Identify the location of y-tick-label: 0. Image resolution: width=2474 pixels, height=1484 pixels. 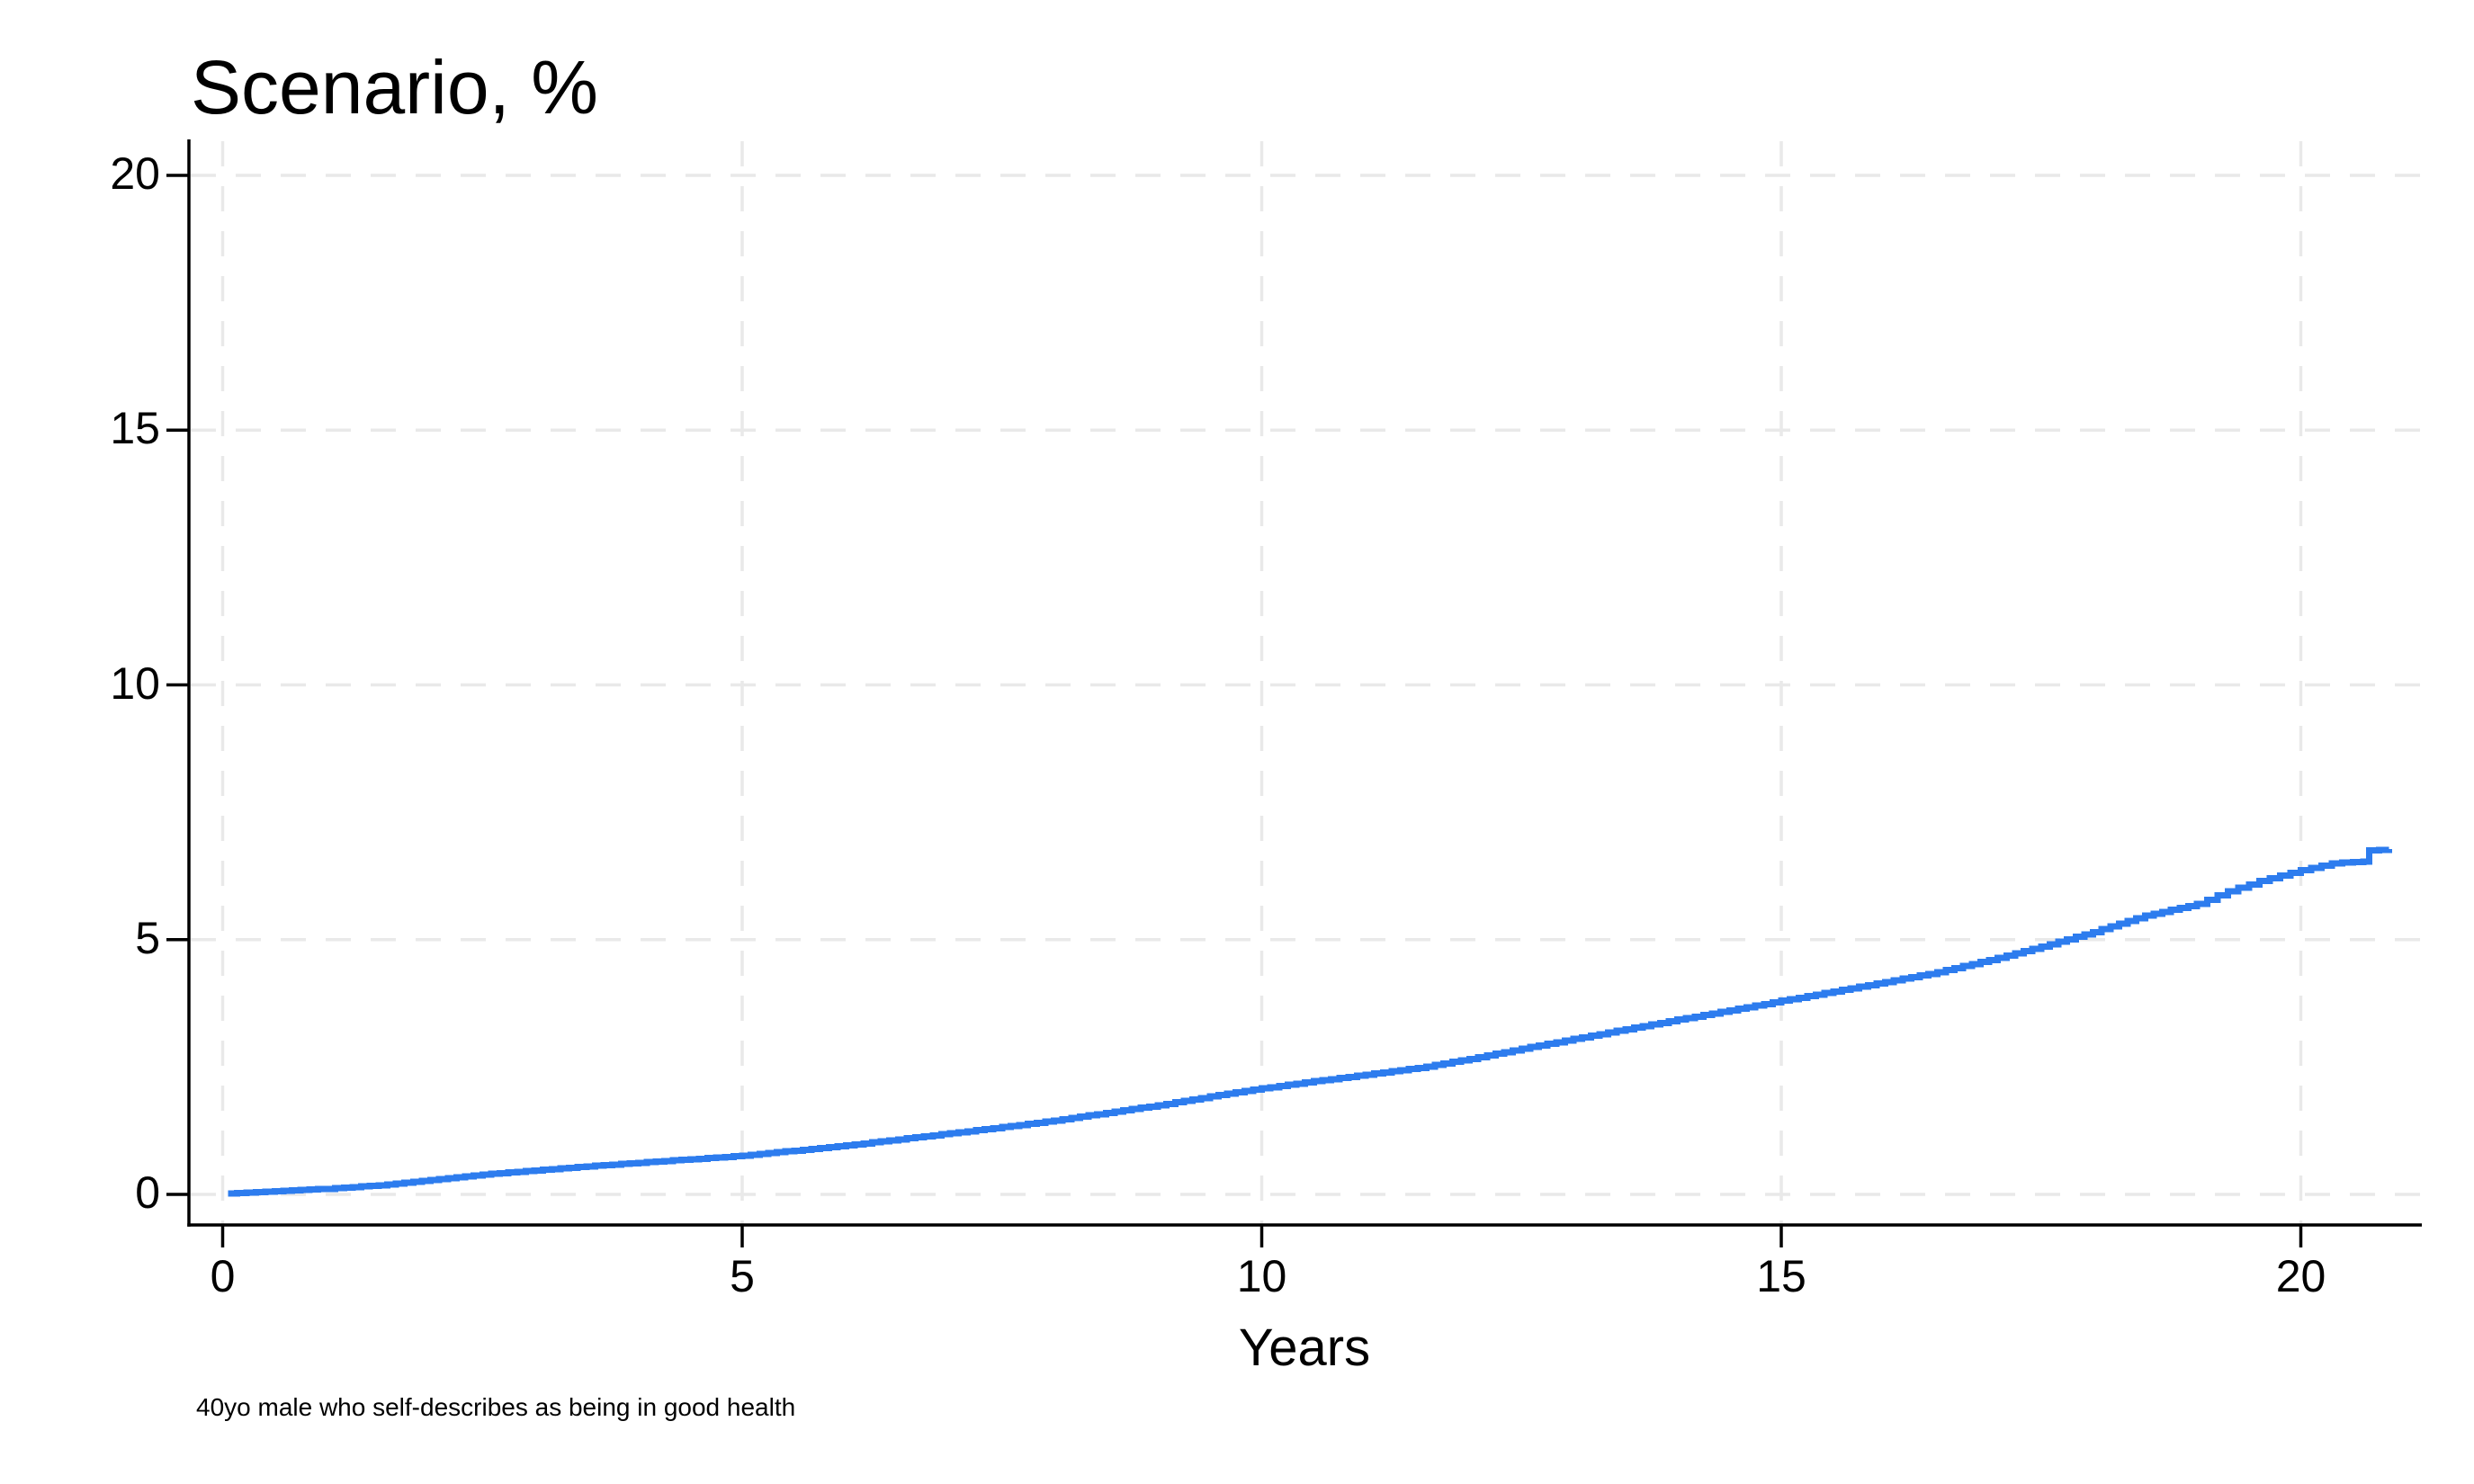
(147, 1192).